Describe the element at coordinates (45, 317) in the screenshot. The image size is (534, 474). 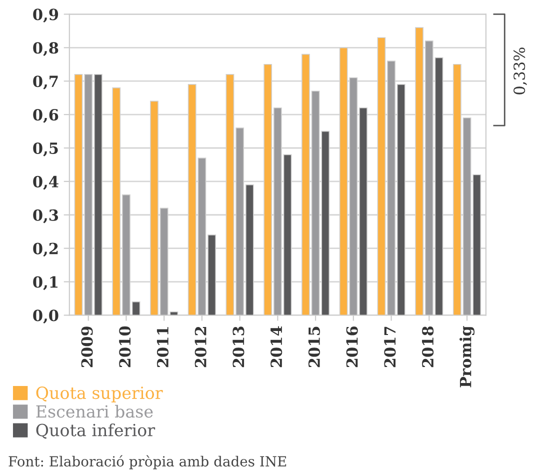
I see `y-tick-label: 0,0` at that location.